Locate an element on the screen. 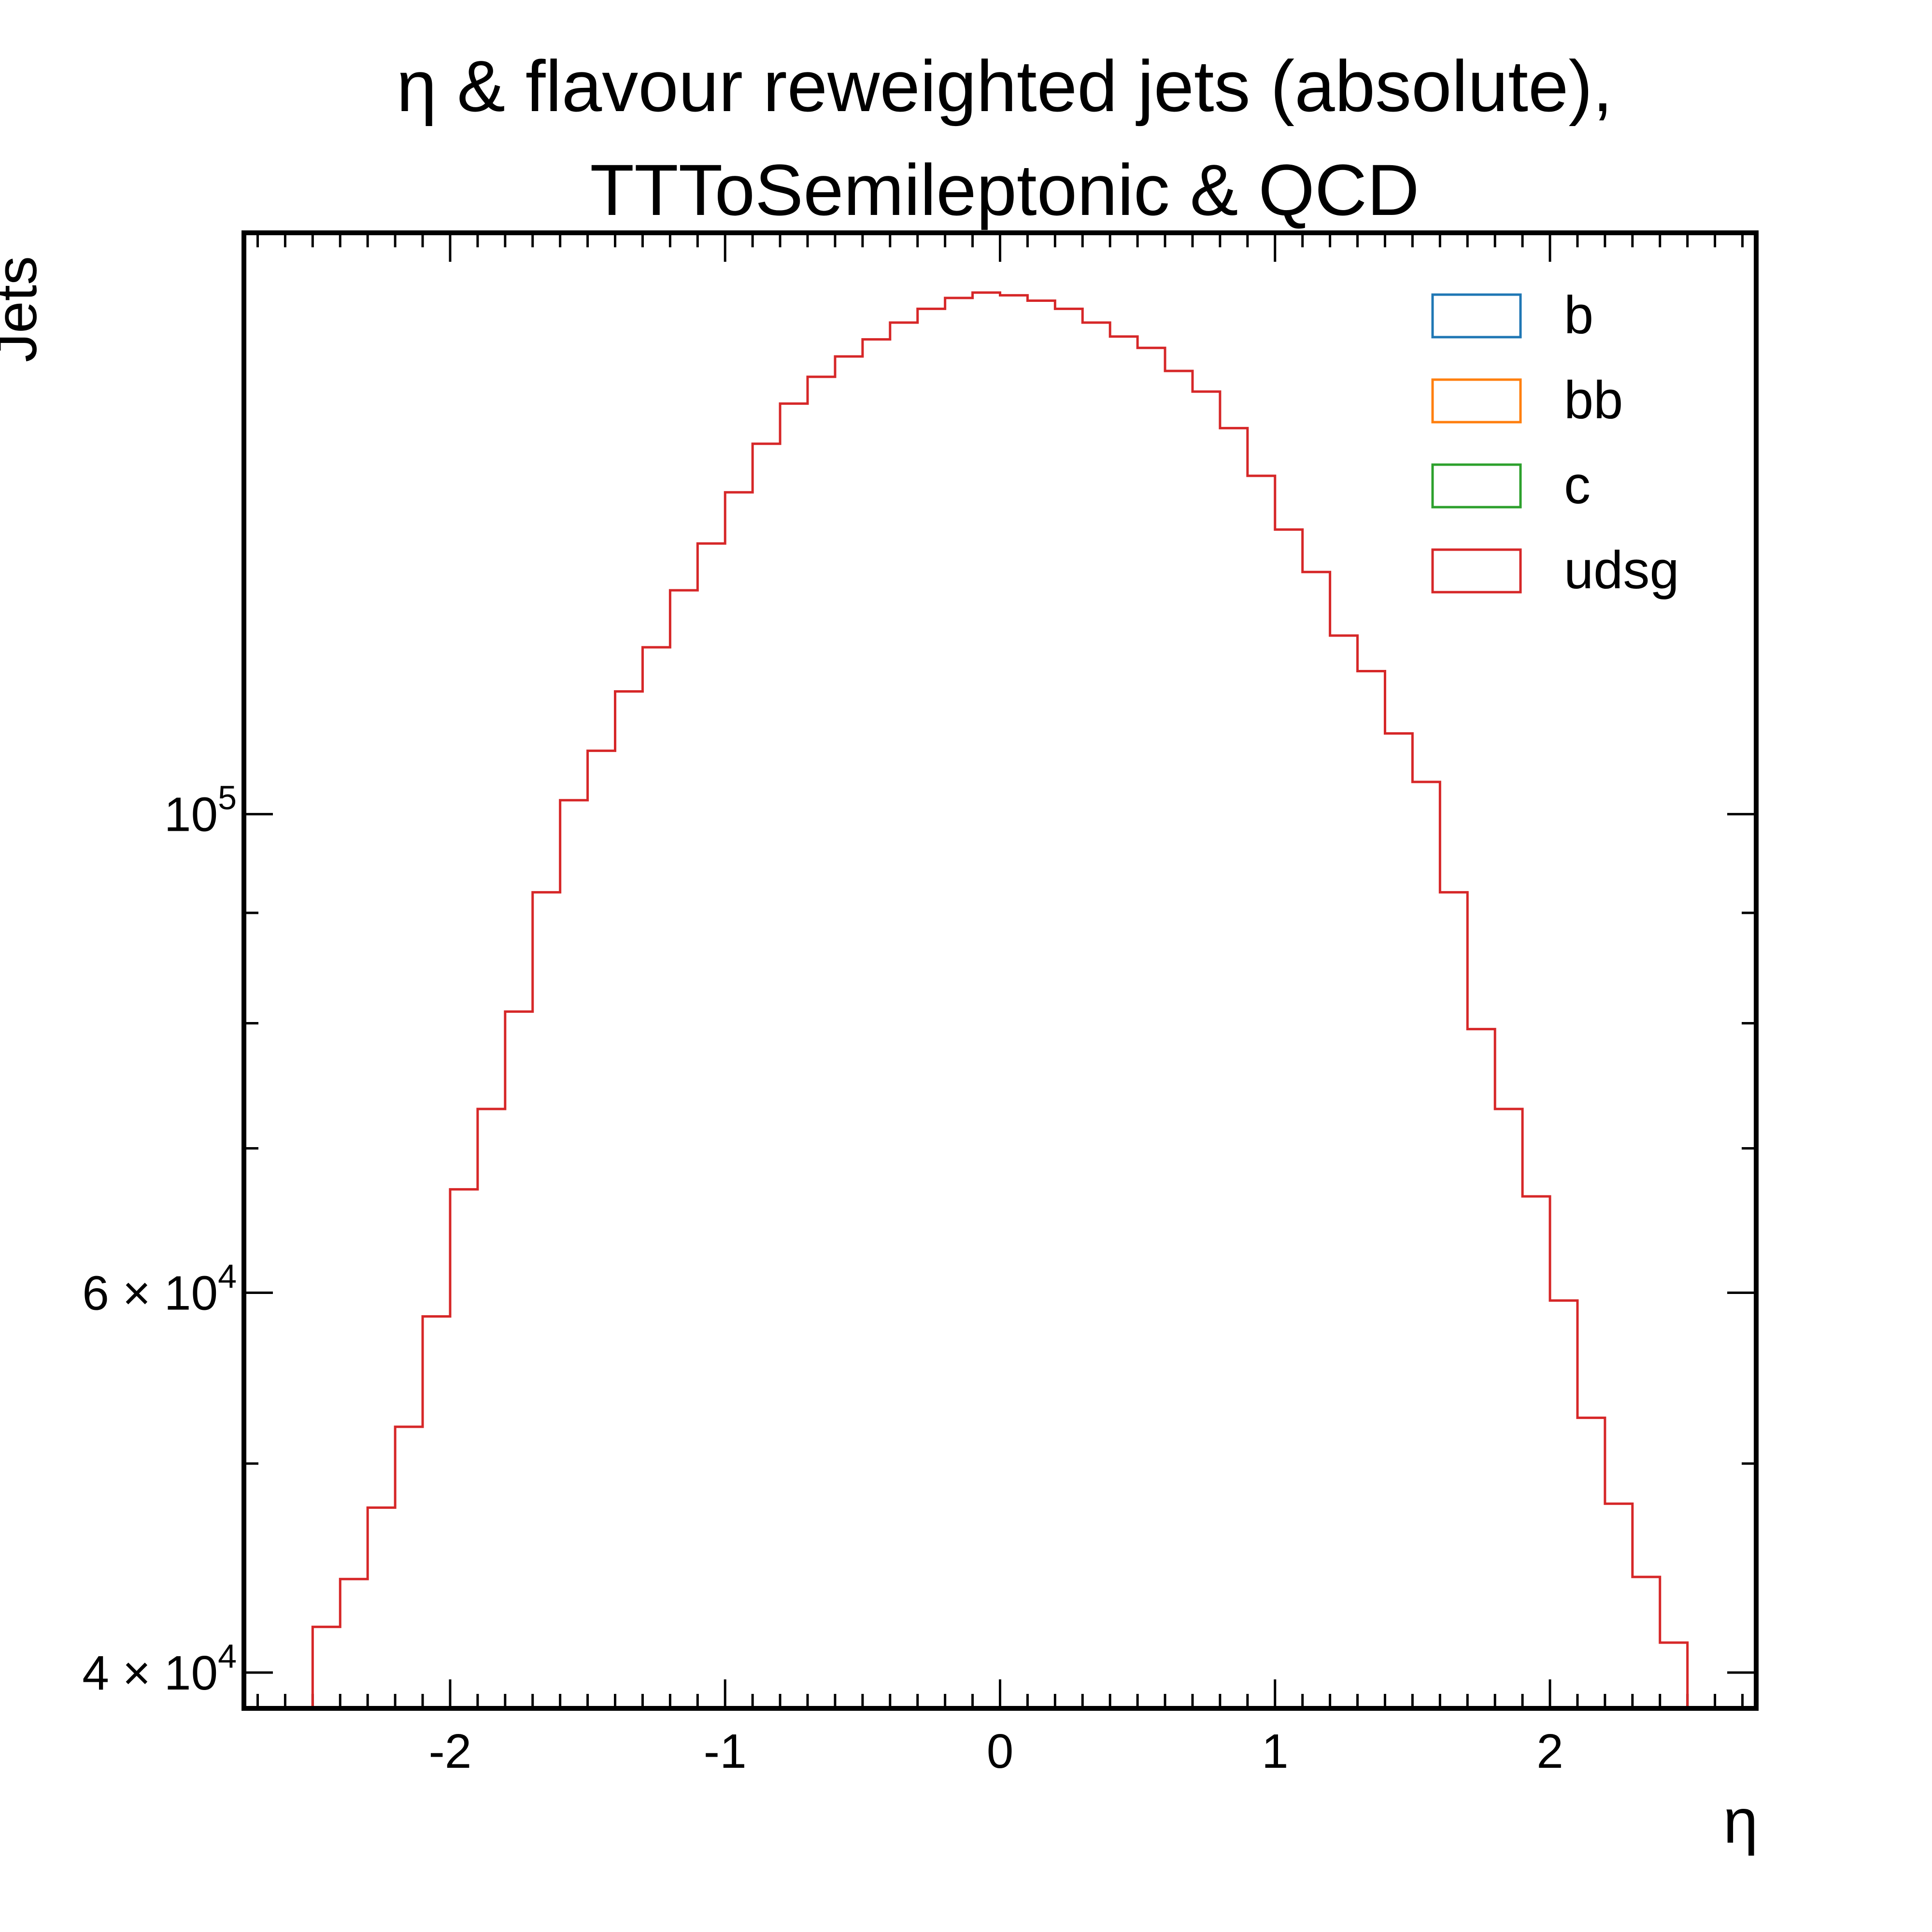  legend-label-c: c is located at coordinates (1577, 485).